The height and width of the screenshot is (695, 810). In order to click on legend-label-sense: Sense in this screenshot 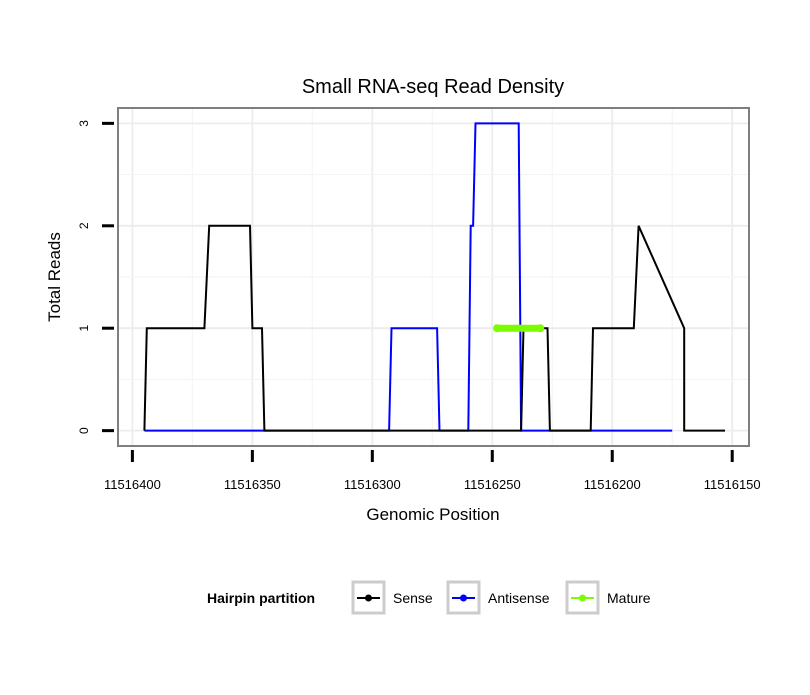, I will do `click(413, 598)`.